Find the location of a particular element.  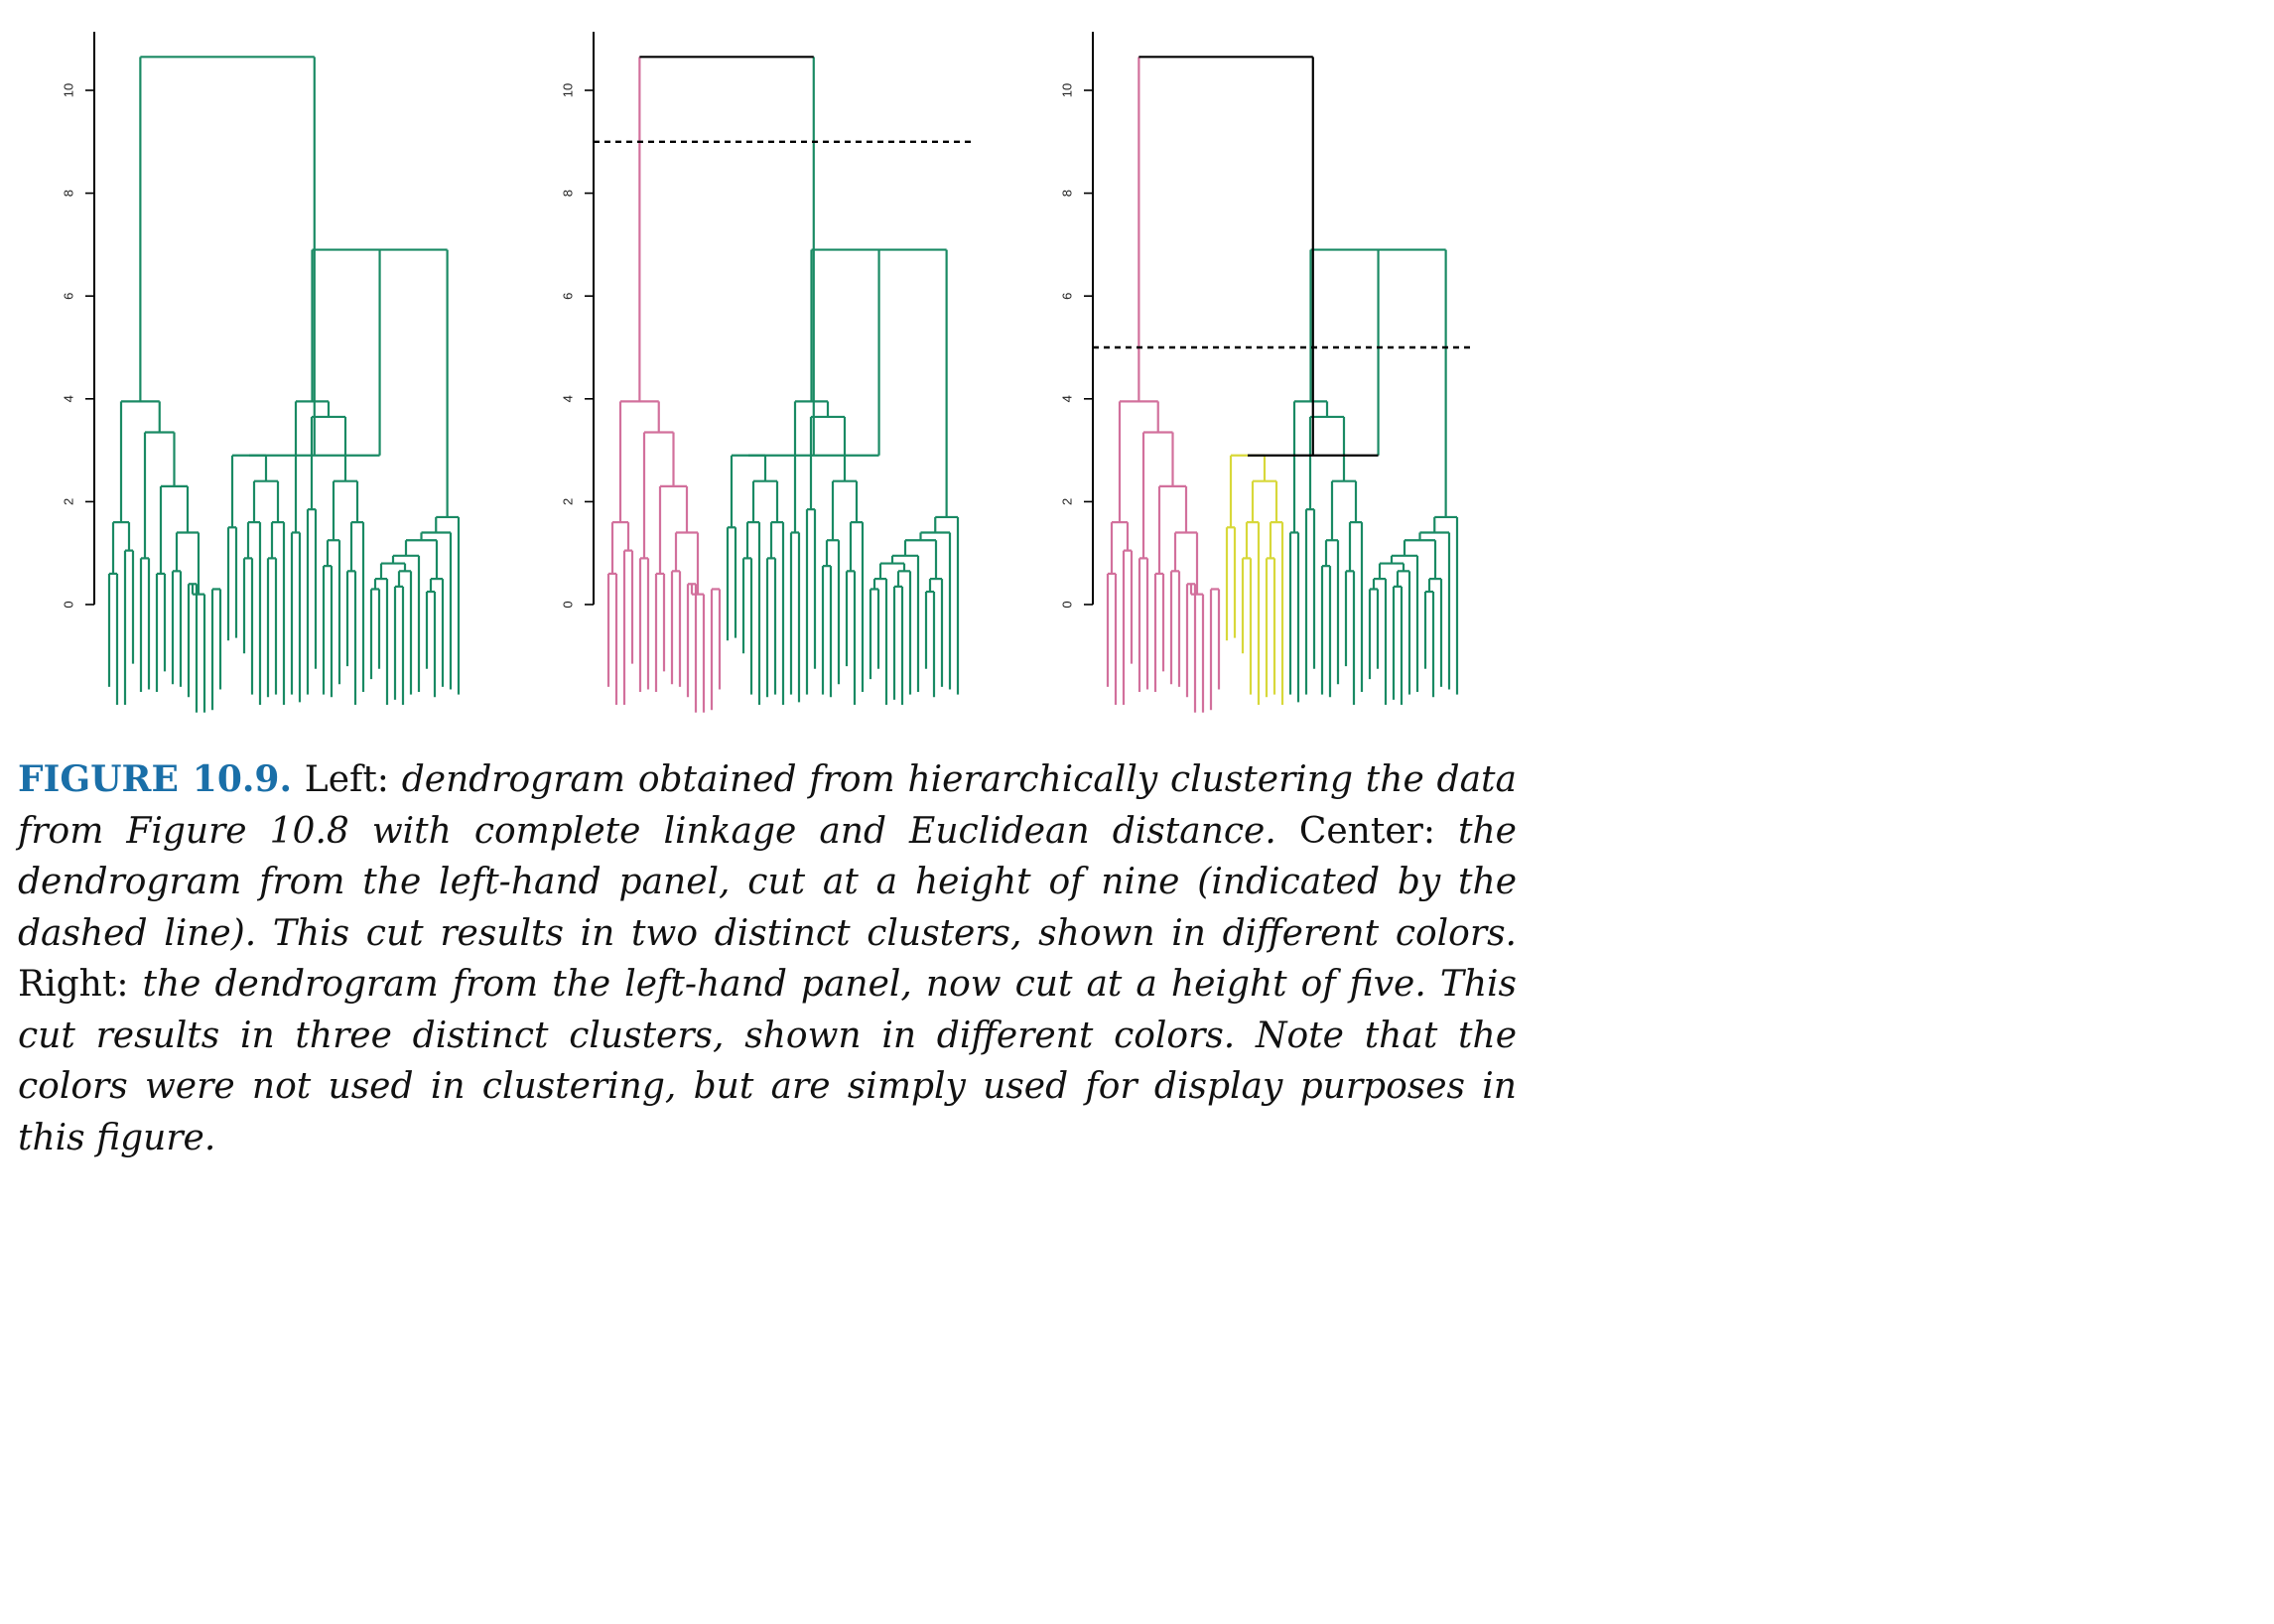

caption-center-label: Center: is located at coordinates (1366, 831).